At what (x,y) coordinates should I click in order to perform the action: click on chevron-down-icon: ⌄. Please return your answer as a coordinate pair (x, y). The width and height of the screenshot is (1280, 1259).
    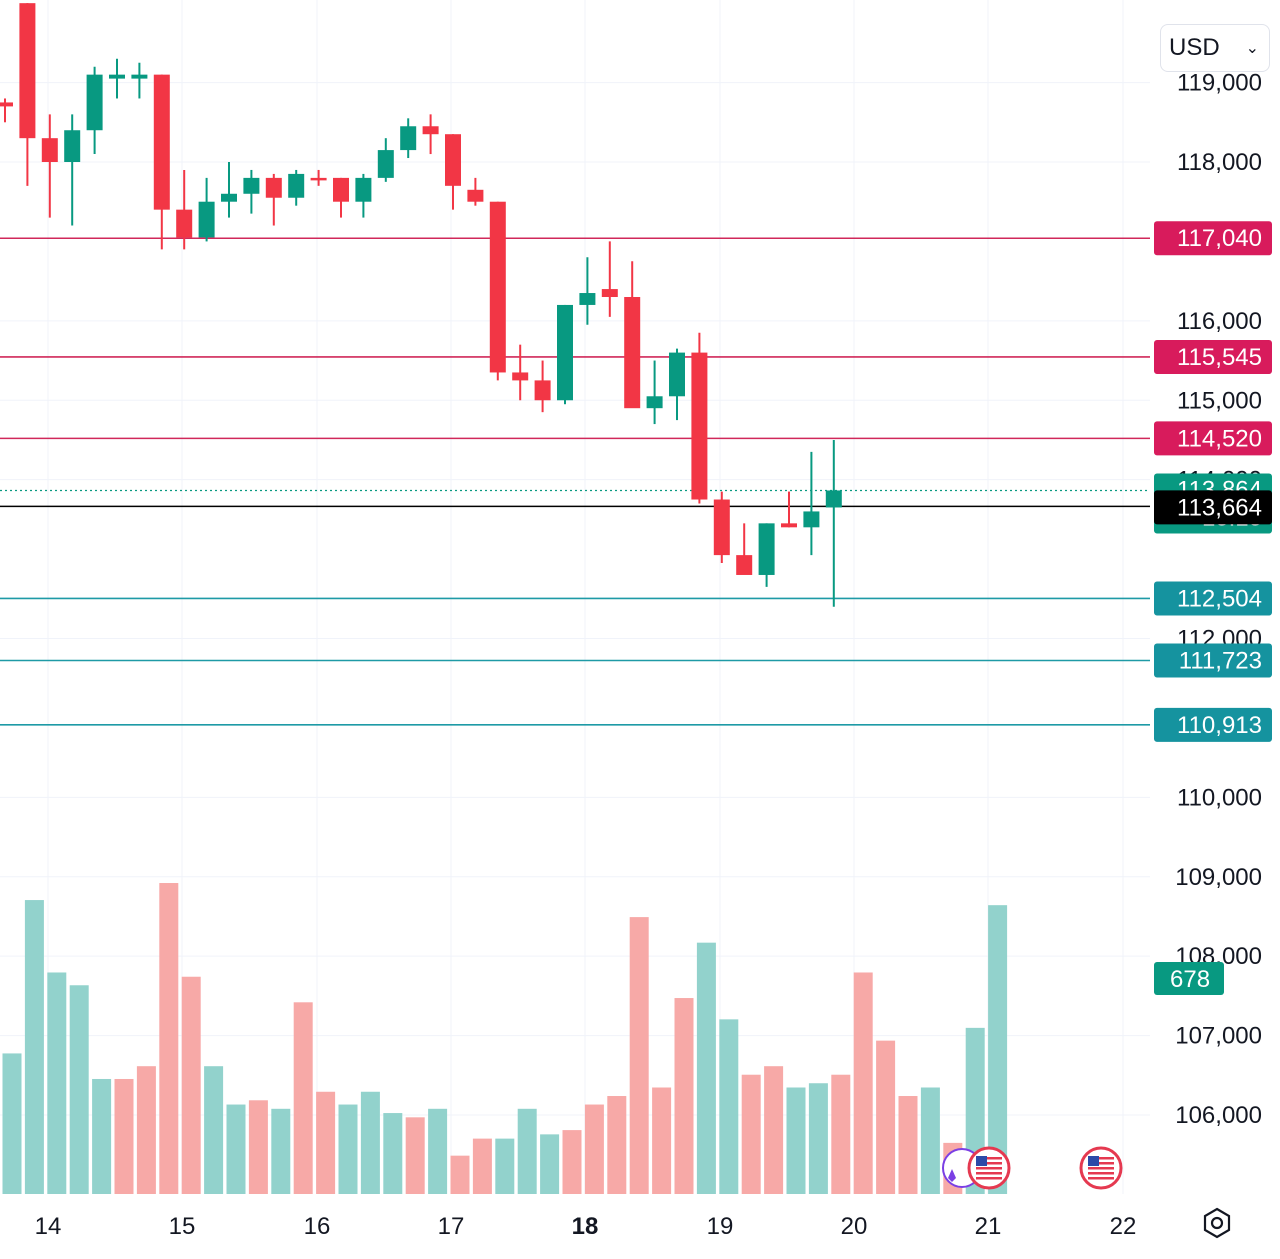
    Looking at the image, I should click on (1252, 48).